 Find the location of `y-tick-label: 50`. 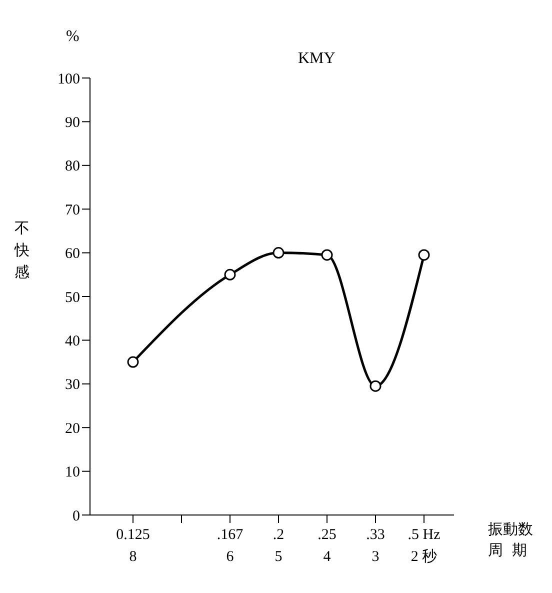

y-tick-label: 50 is located at coordinates (72, 298).